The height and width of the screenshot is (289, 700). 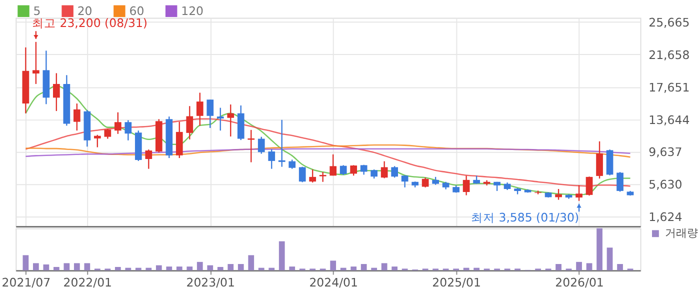 What do you see at coordinates (192, 11) in the screenshot?
I see `legend-label: 120` at bounding box center [192, 11].